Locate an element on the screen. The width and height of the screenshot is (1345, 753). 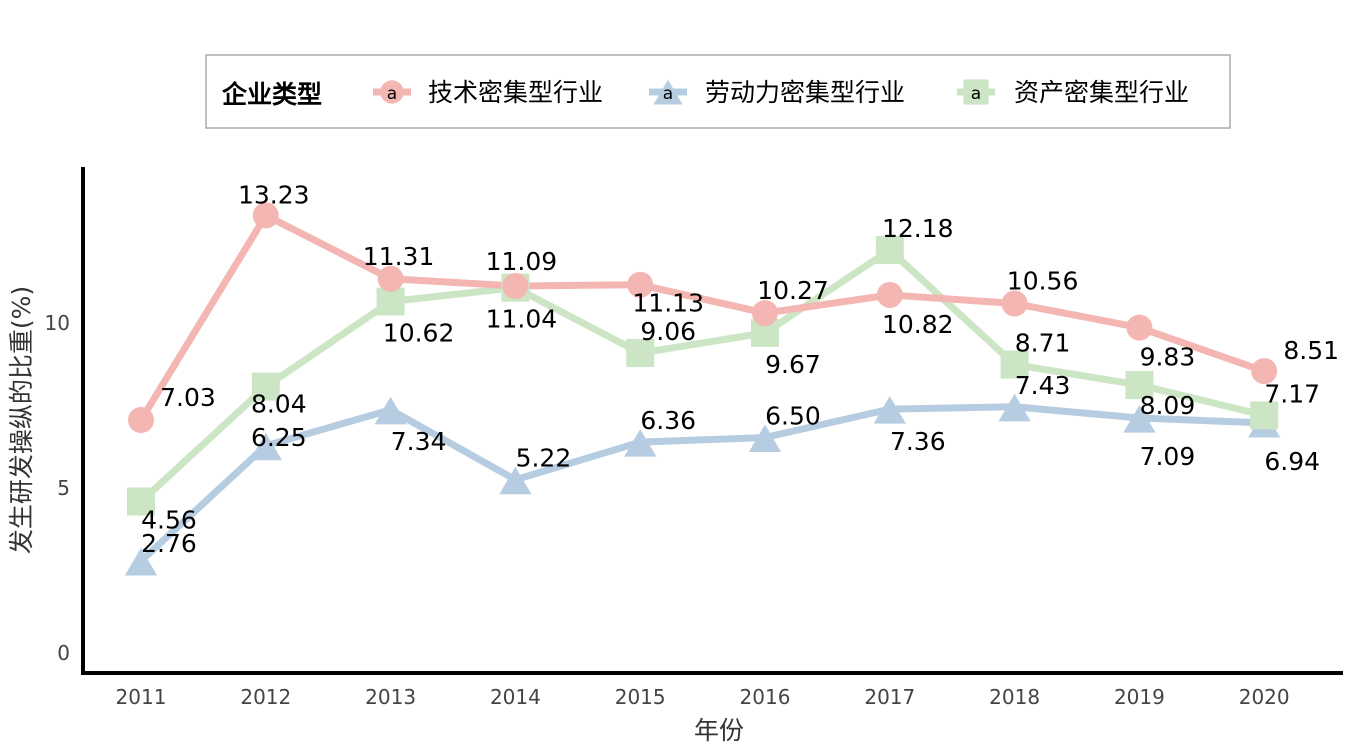
x-tick-label: 2014 is located at coordinates (515, 697).